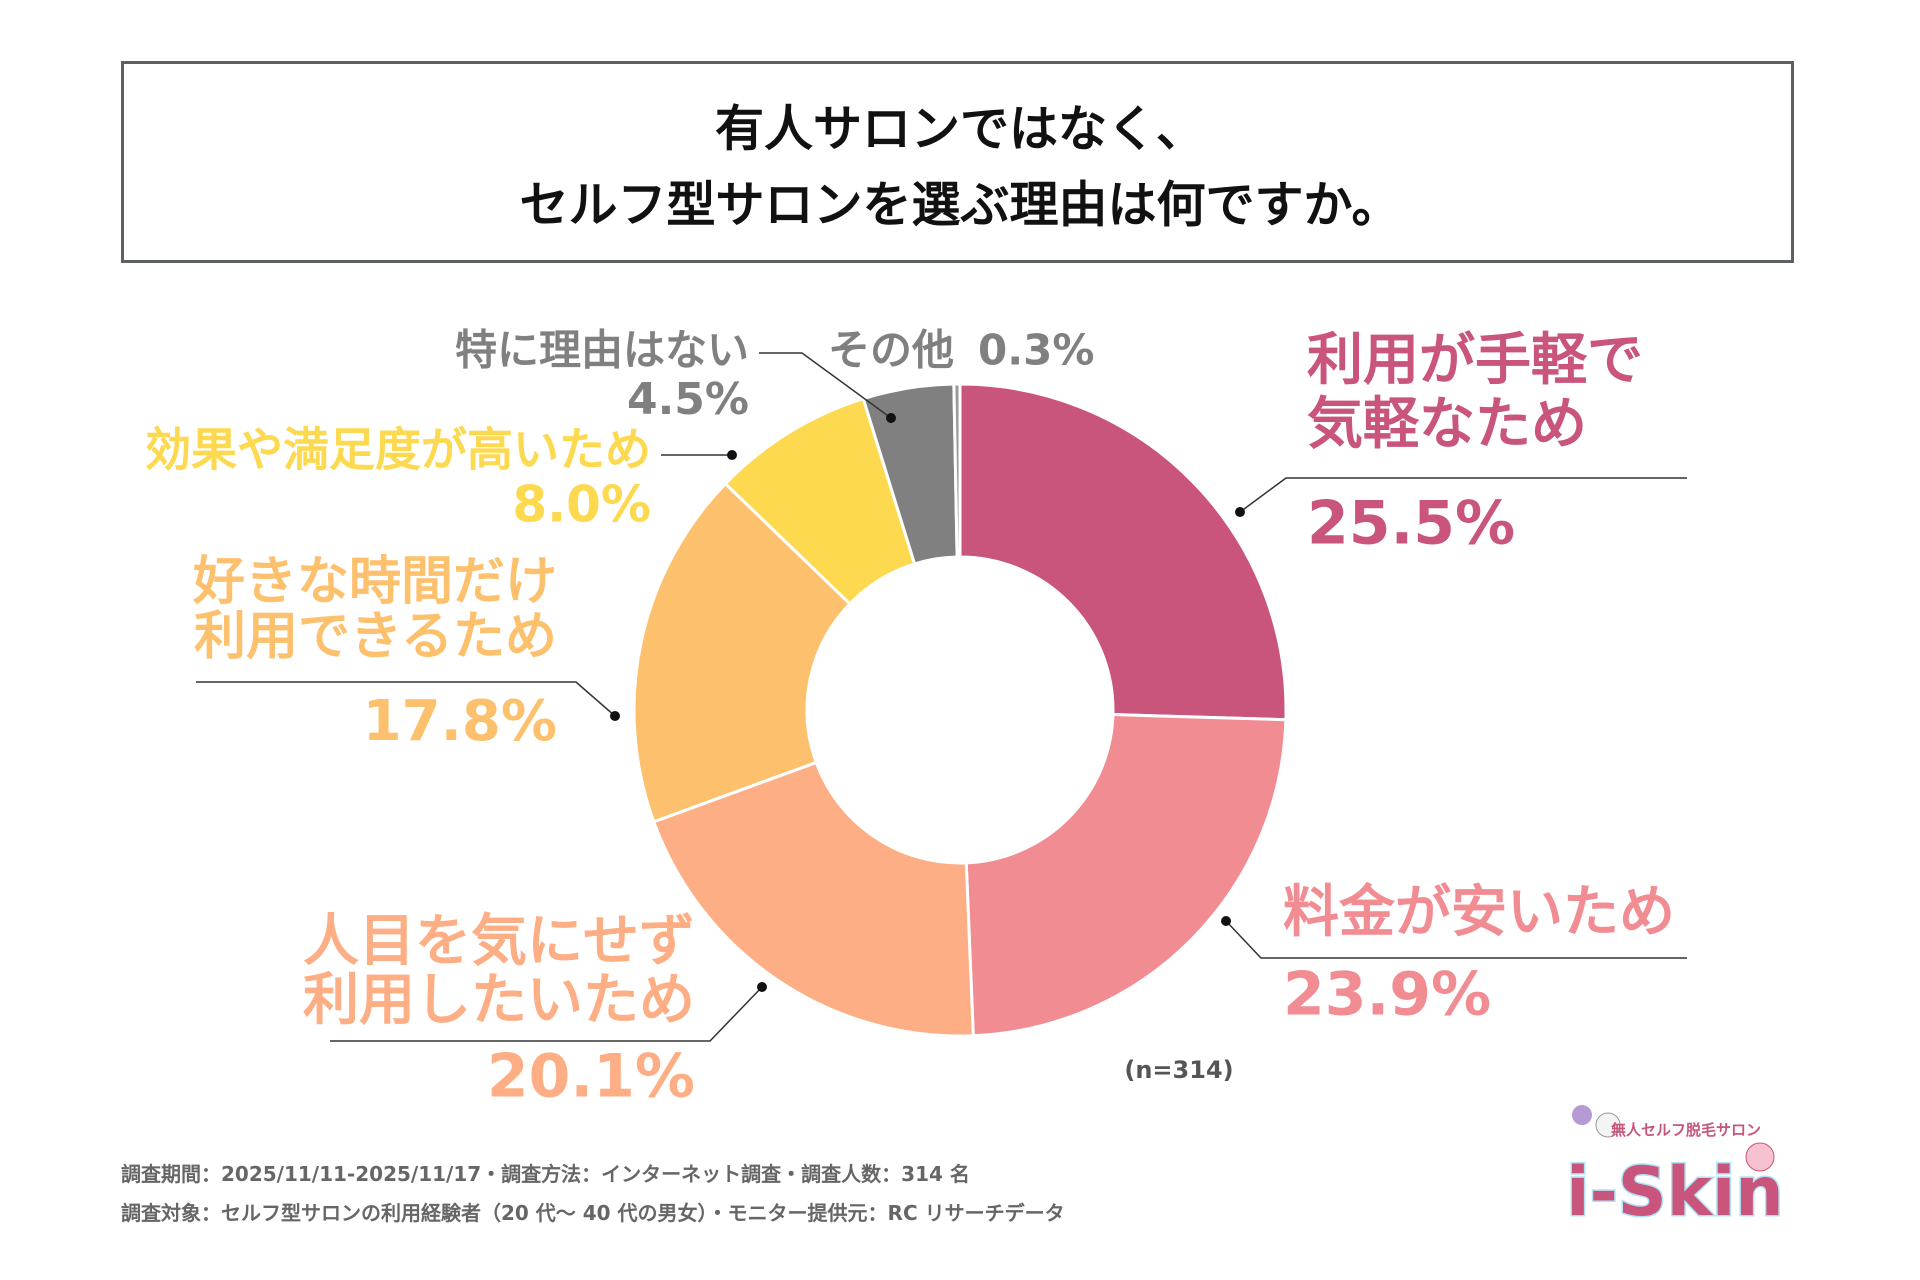 This screenshot has width=1920, height=1280. What do you see at coordinates (1686, 1130) in the screenshot?
I see `logo-tagline: 無人セルフ脱毛サロン` at bounding box center [1686, 1130].